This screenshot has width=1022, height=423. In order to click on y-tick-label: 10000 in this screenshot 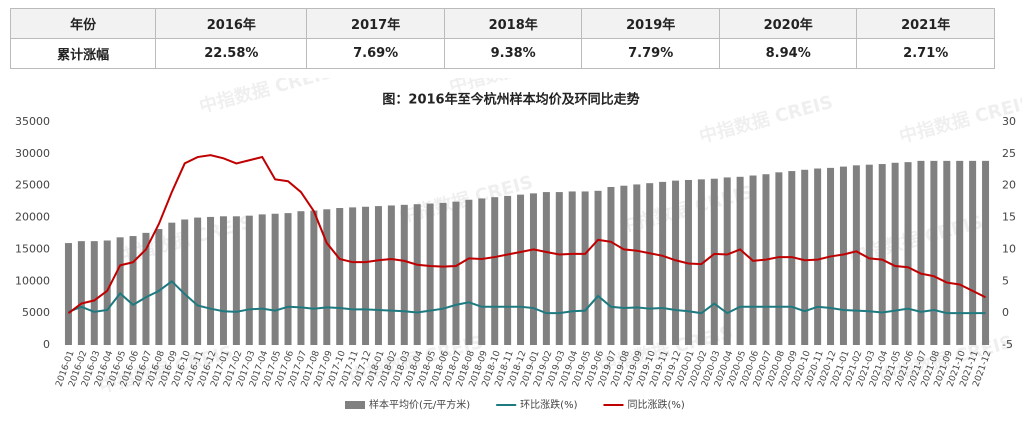, I will do `click(32, 280)`.